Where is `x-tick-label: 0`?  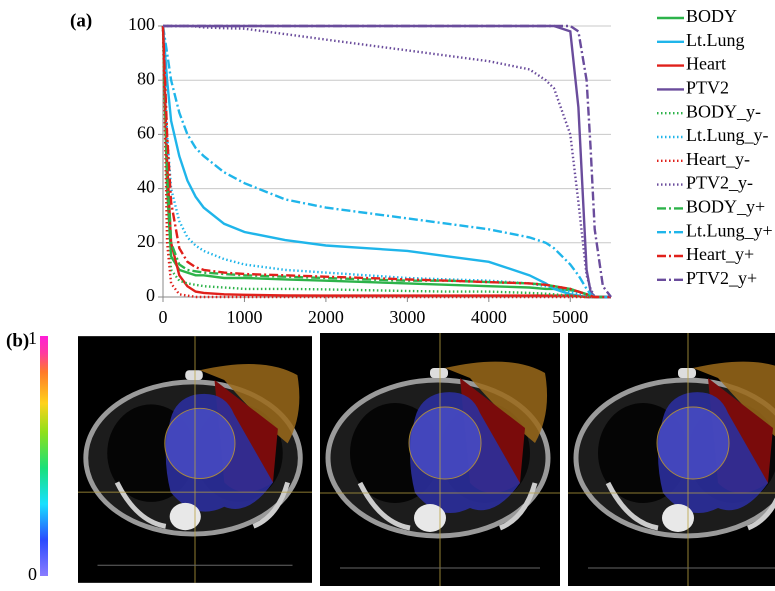
x-tick-label: 0 is located at coordinates (163, 317).